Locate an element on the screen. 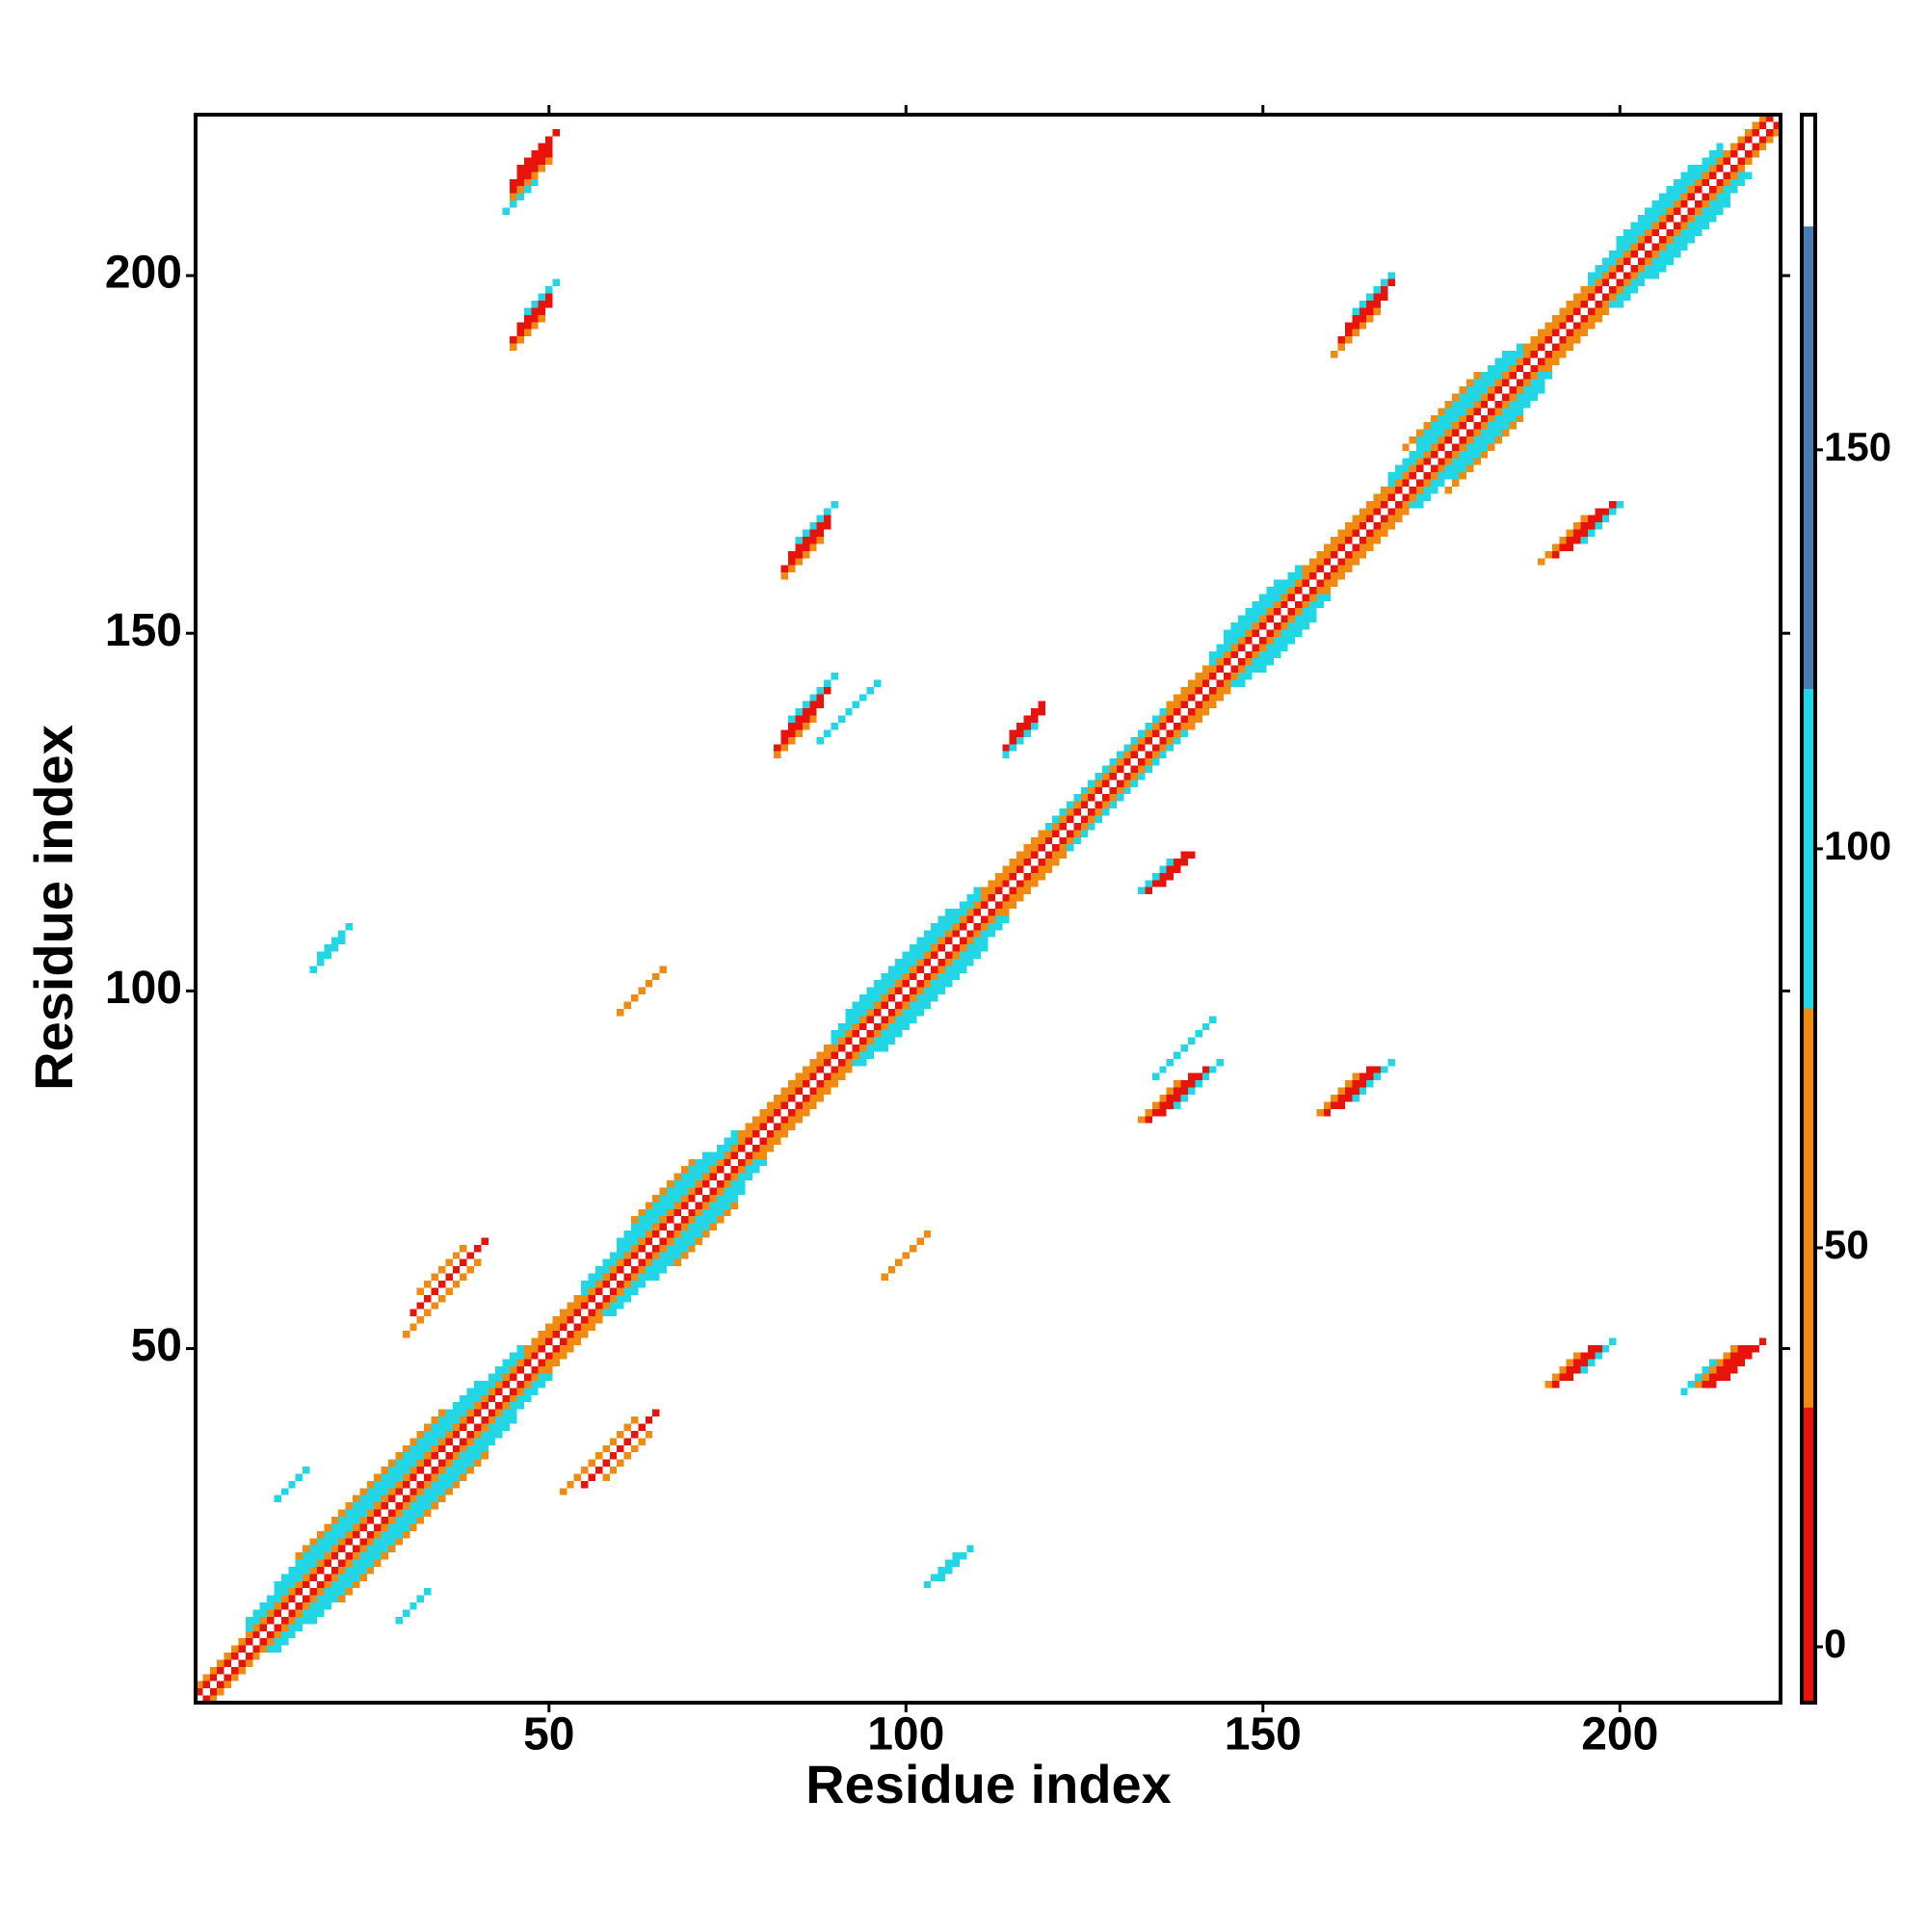 The width and height of the screenshot is (1927, 1932). colorbar-frame is located at coordinates (1809, 909).